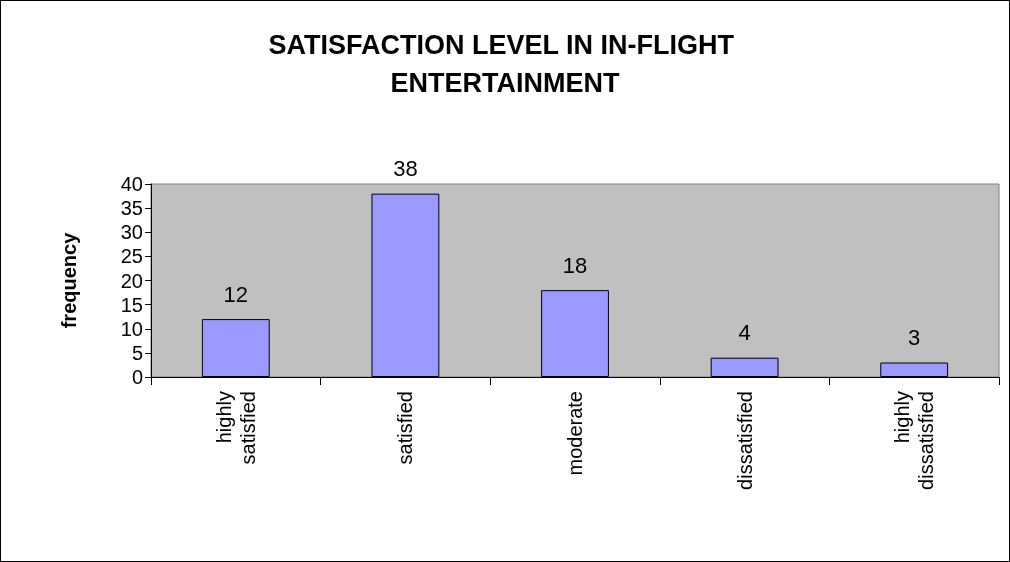 This screenshot has height=562, width=1010. I want to click on y-tick-label: 25, so click(131, 256).